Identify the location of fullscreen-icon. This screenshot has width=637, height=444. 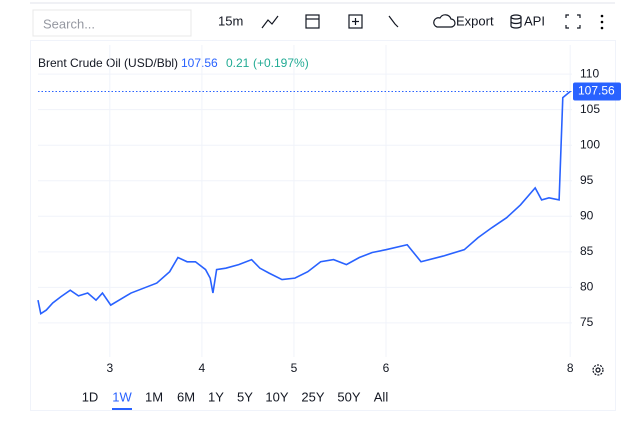
(573, 21).